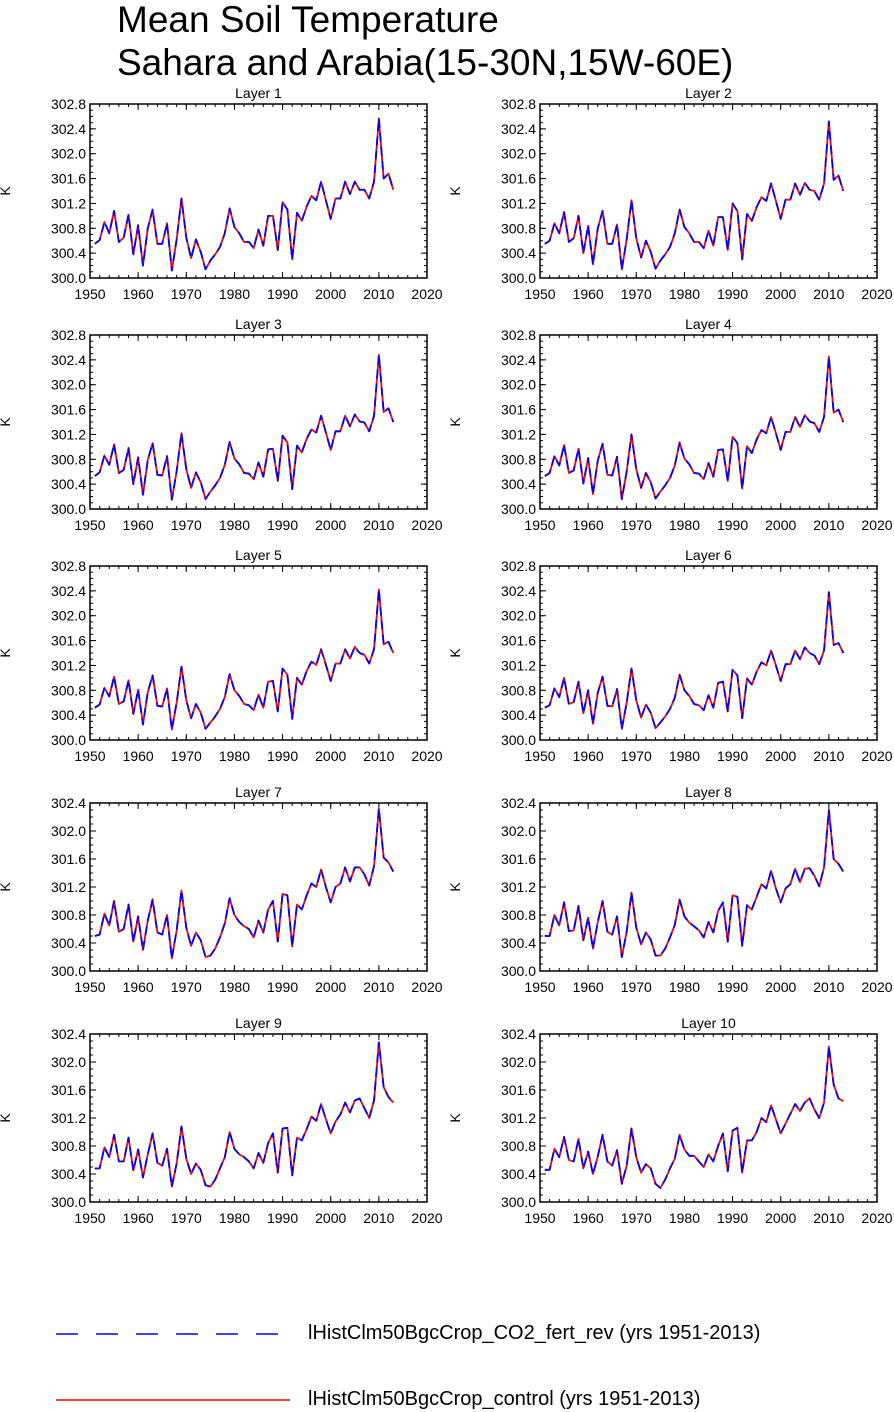 This screenshot has height=1412, width=894. What do you see at coordinates (708, 792) in the screenshot?
I see `panel-title-layer-8: Layer 8` at bounding box center [708, 792].